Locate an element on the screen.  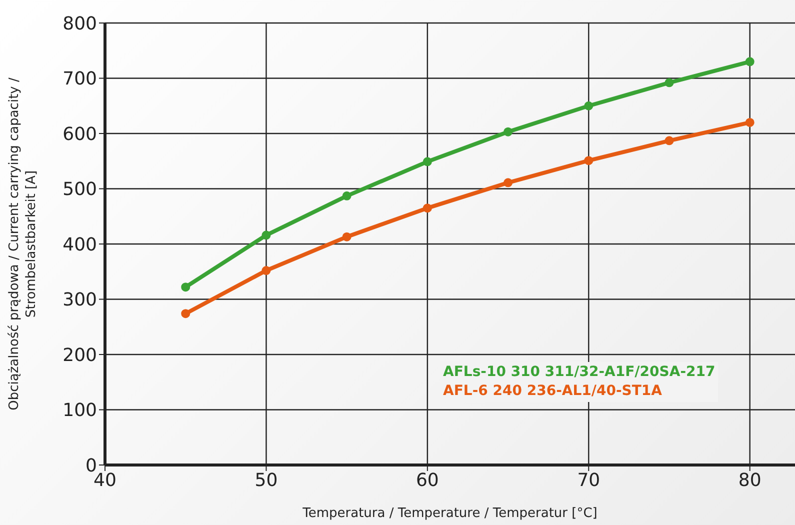
y-tick-label: 500 is located at coordinates (79, 189).